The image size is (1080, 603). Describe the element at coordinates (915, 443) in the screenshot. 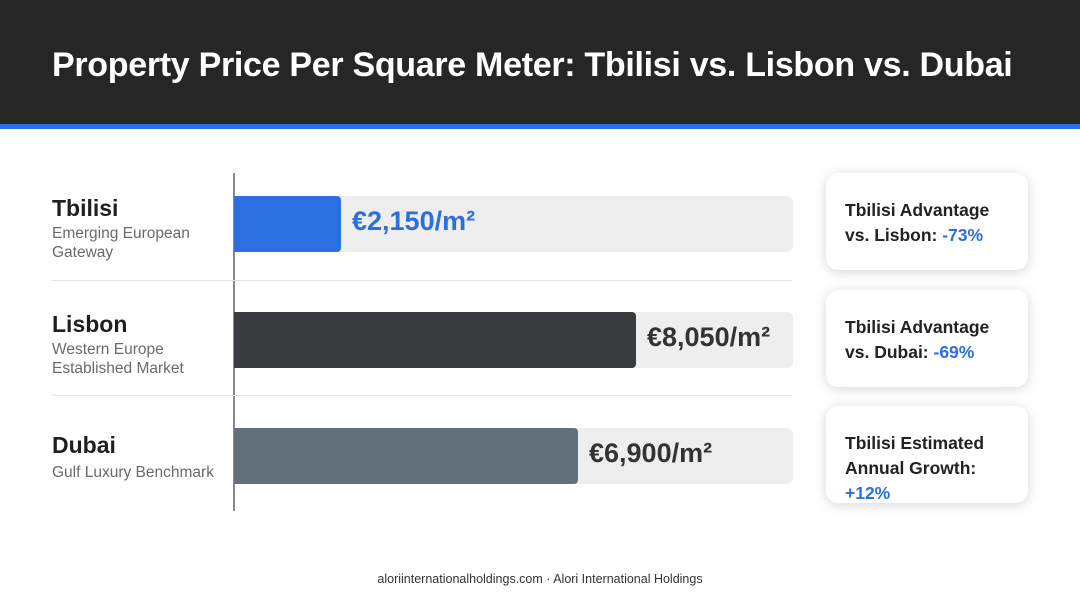

I see `stat-card-line1: Tbilisi Estimated` at that location.